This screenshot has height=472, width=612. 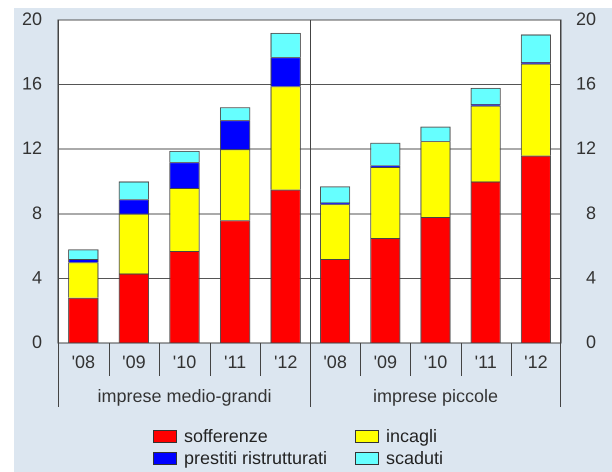 What do you see at coordinates (435, 396) in the screenshot?
I see `x-axis-title: imprese piccole` at bounding box center [435, 396].